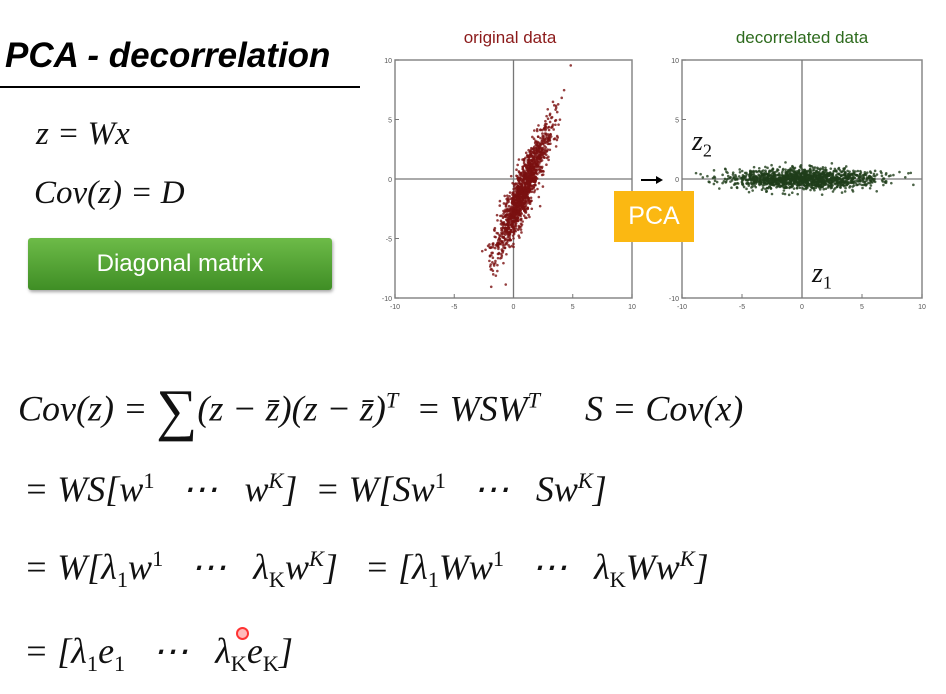  Describe the element at coordinates (254, 651) in the screenshot. I see `equation-segment: e` at that location.